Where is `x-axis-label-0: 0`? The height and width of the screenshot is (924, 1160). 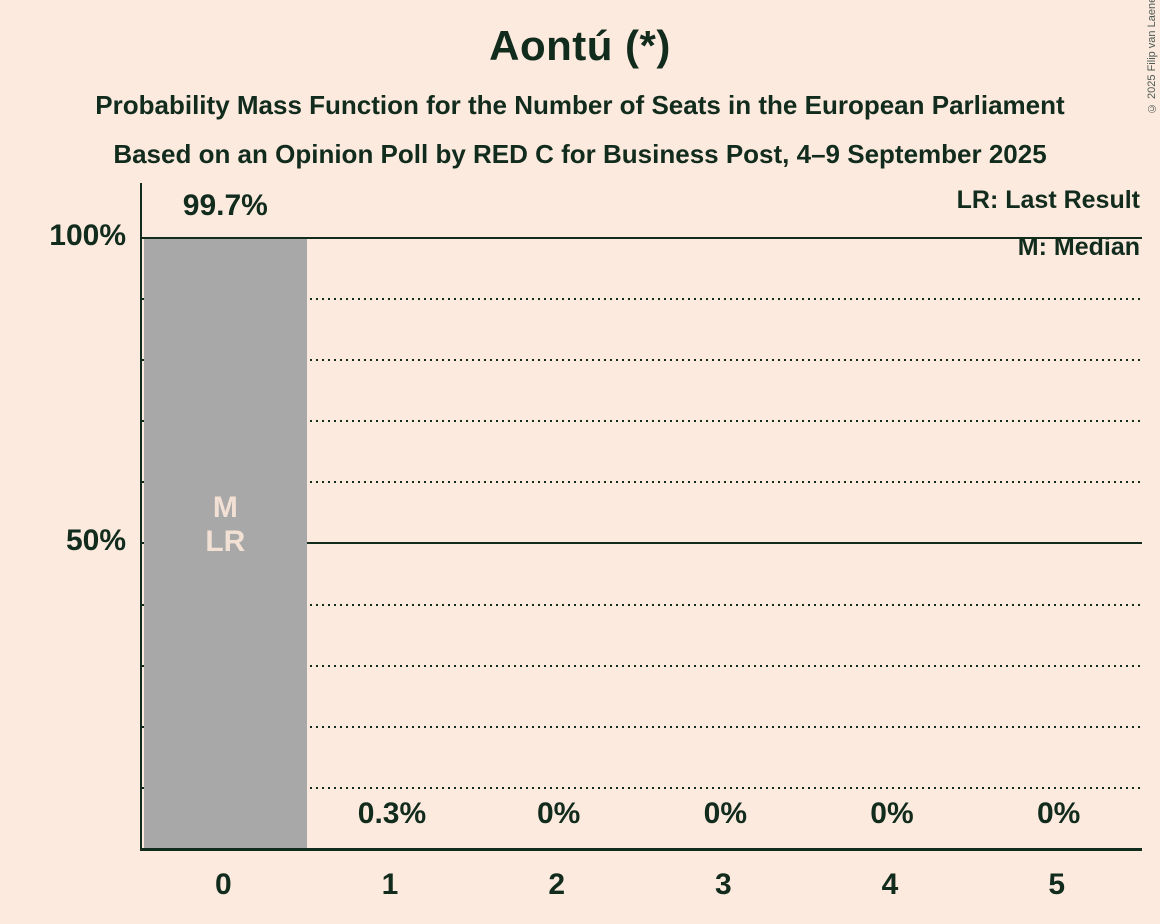
x-axis-label-0: 0 is located at coordinates (223, 884).